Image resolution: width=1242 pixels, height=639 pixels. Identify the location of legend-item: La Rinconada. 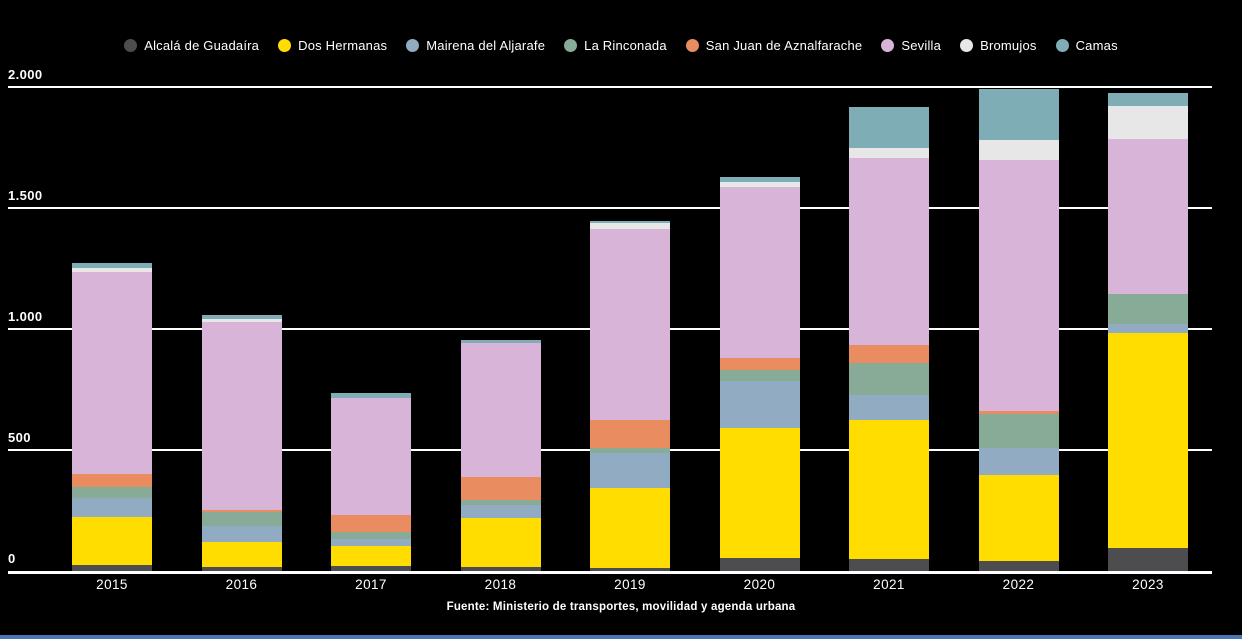
(615, 45).